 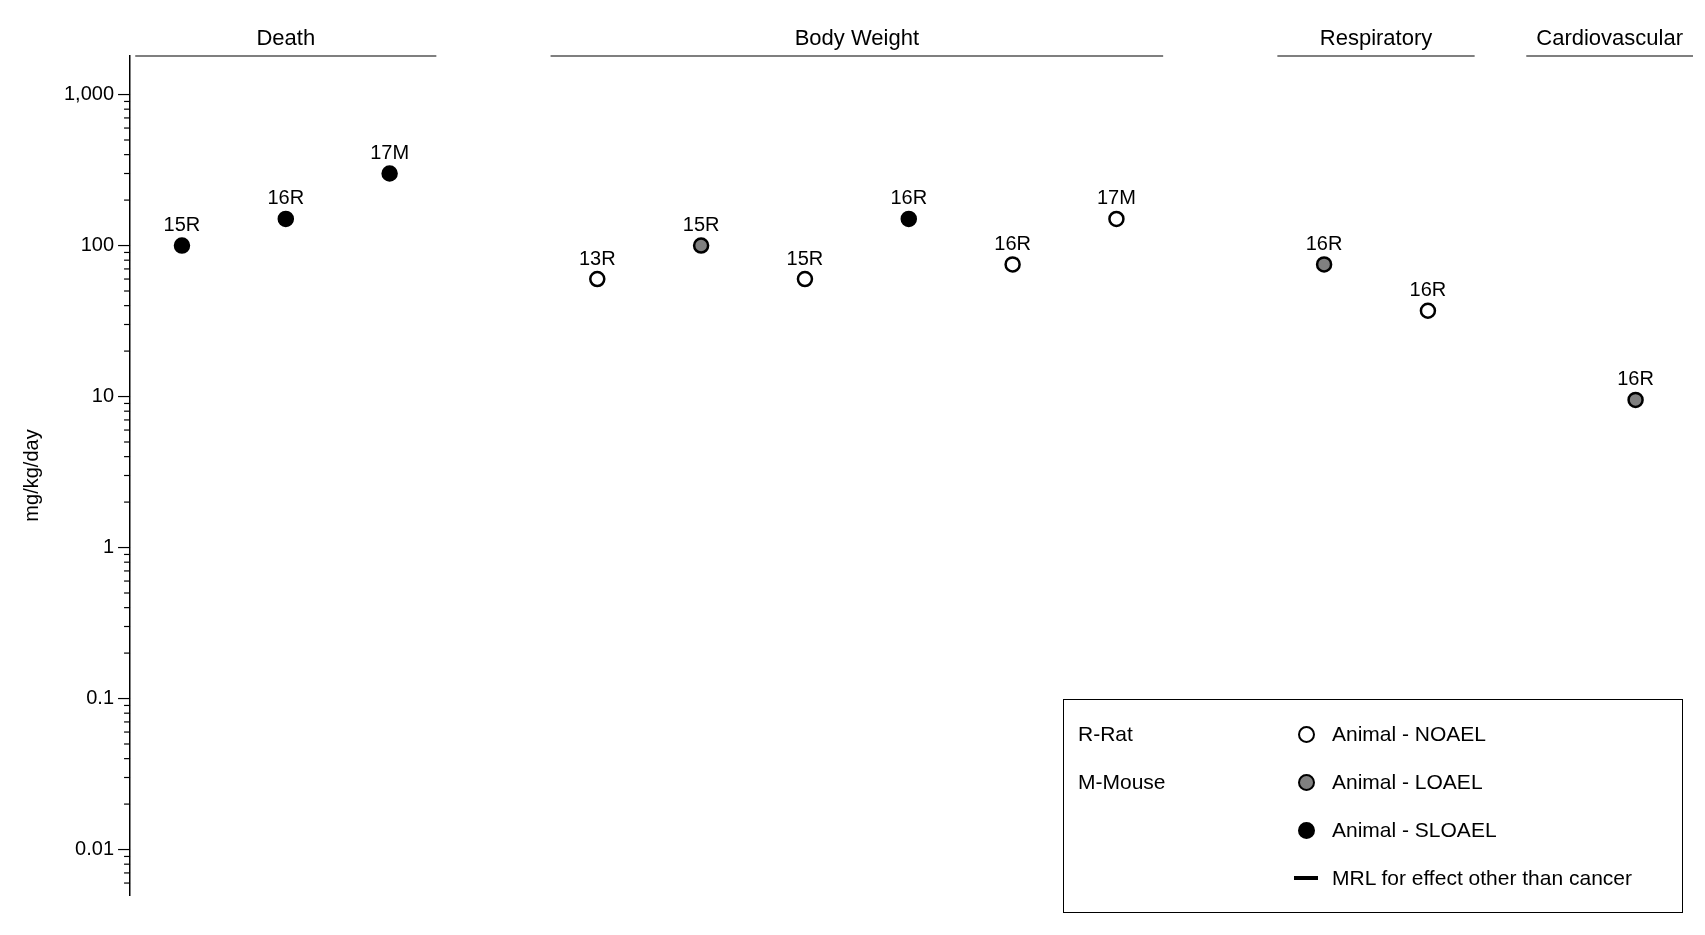 What do you see at coordinates (286, 38) in the screenshot?
I see `text: Death` at bounding box center [286, 38].